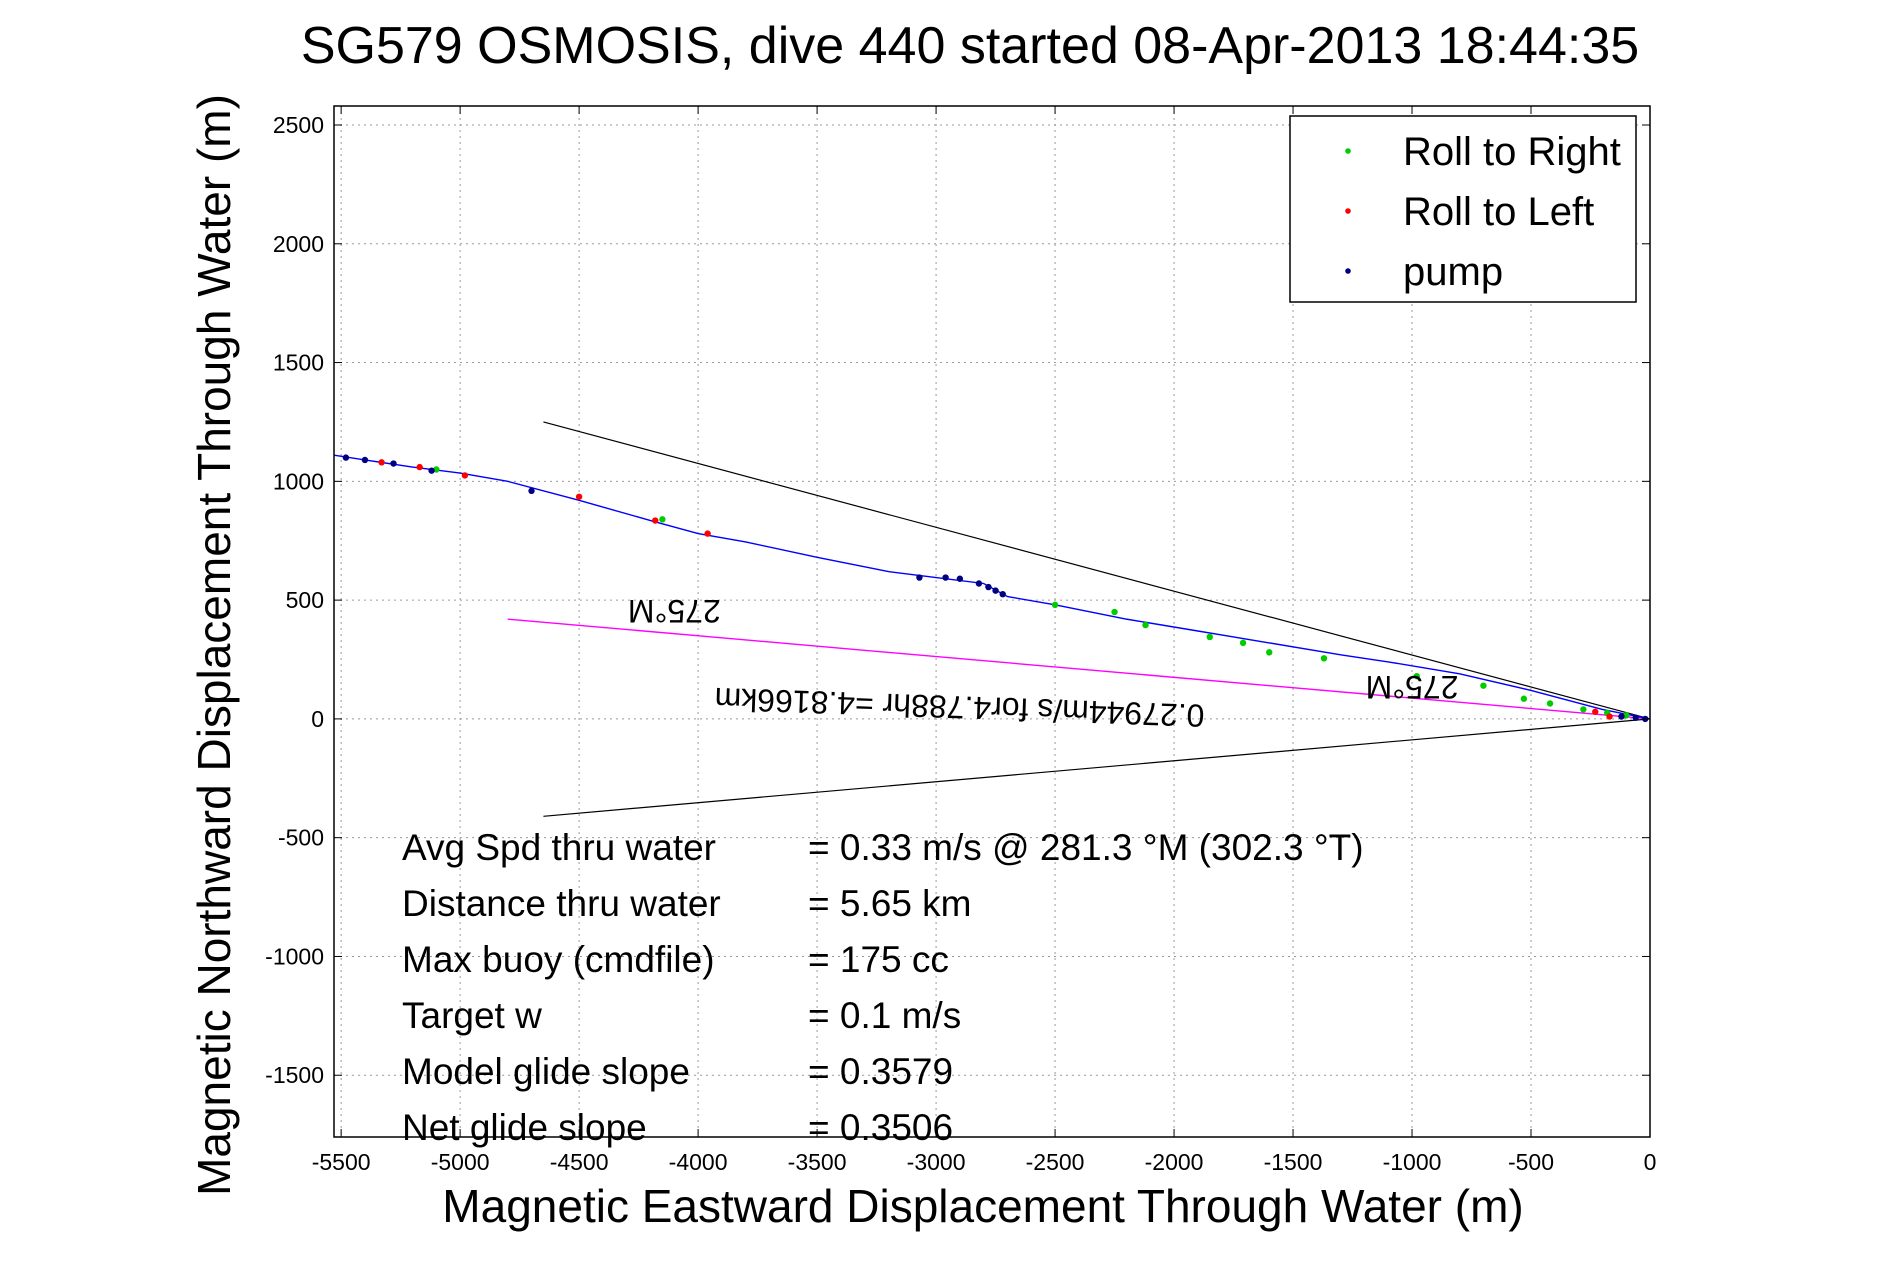 This screenshot has width=1891, height=1262. What do you see at coordinates (1086, 847) in the screenshot?
I see `stats-value: = 0.33 m/s @ 281.3 °M (302.3 °T)` at bounding box center [1086, 847].